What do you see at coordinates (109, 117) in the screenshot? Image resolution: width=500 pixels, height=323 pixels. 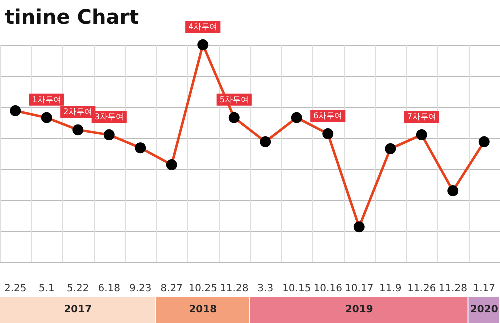 I see `annotation: 3차투여` at bounding box center [109, 117].